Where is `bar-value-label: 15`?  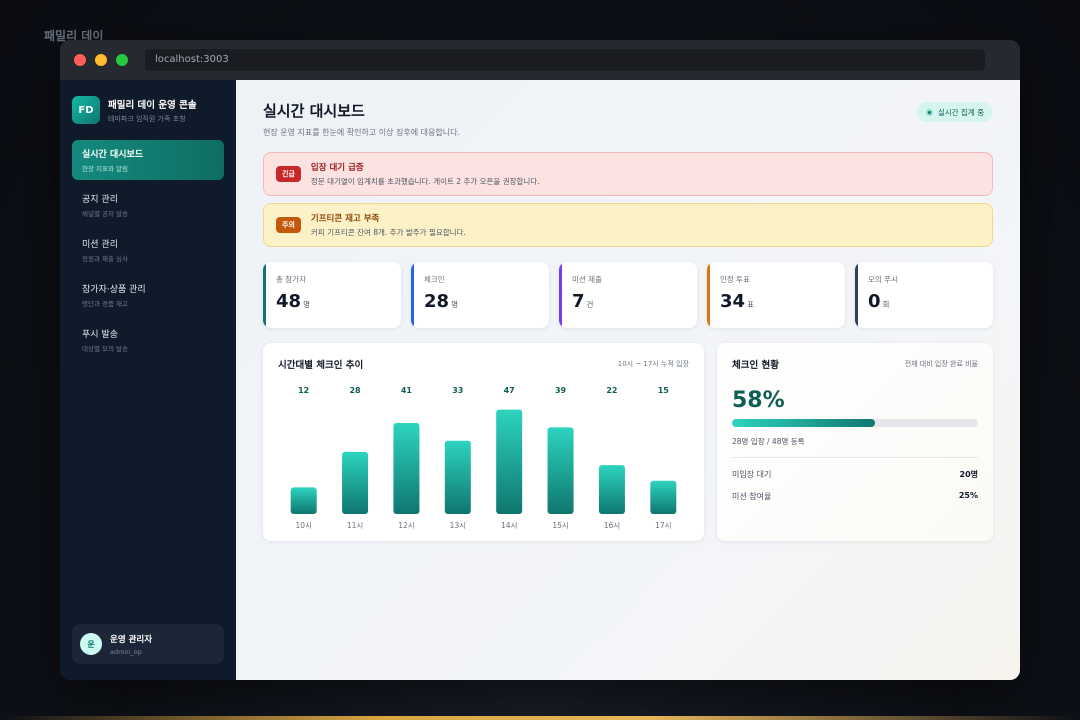 bar-value-label: 15 is located at coordinates (664, 390).